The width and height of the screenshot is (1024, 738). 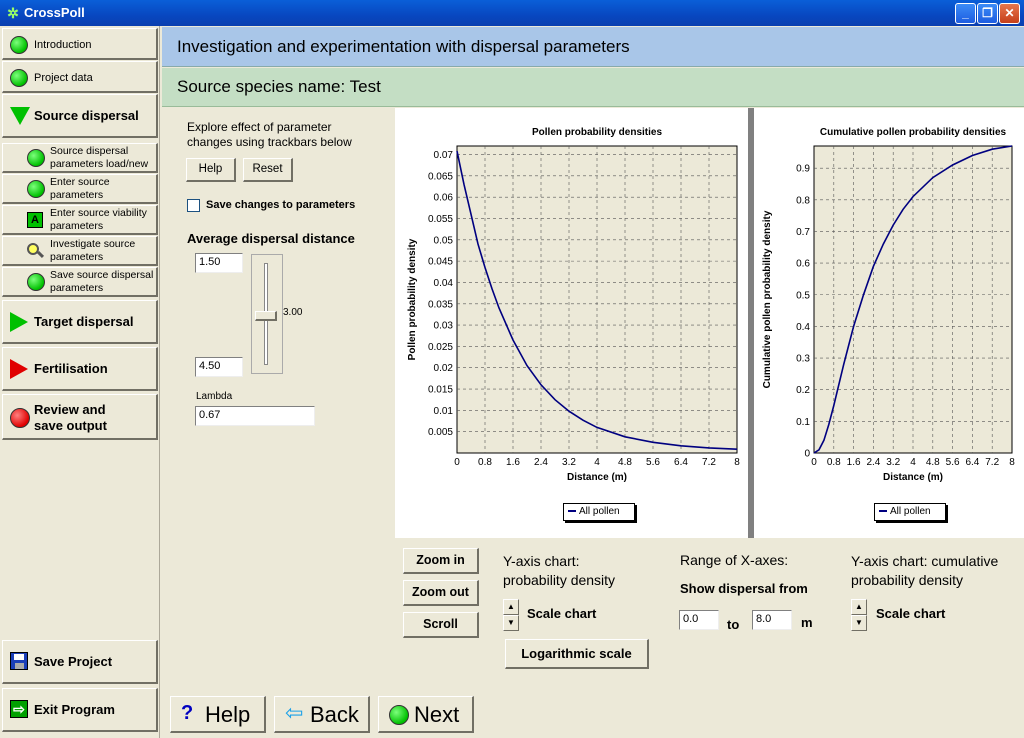 I want to click on zoom-out-button: Zoom out, so click(x=441, y=593).